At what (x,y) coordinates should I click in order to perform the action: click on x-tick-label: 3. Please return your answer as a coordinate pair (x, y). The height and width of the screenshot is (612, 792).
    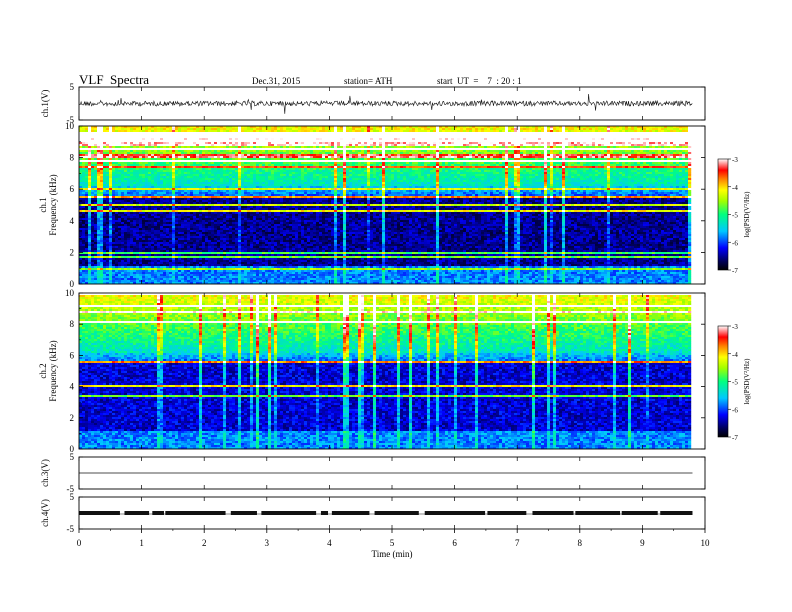
    Looking at the image, I should click on (267, 543).